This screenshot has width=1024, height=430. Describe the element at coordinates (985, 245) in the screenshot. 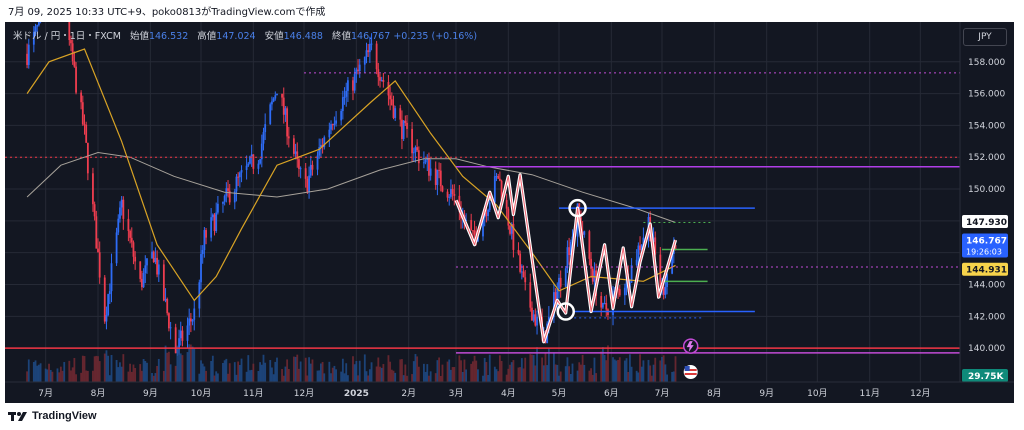

I see `price-badge` at that location.